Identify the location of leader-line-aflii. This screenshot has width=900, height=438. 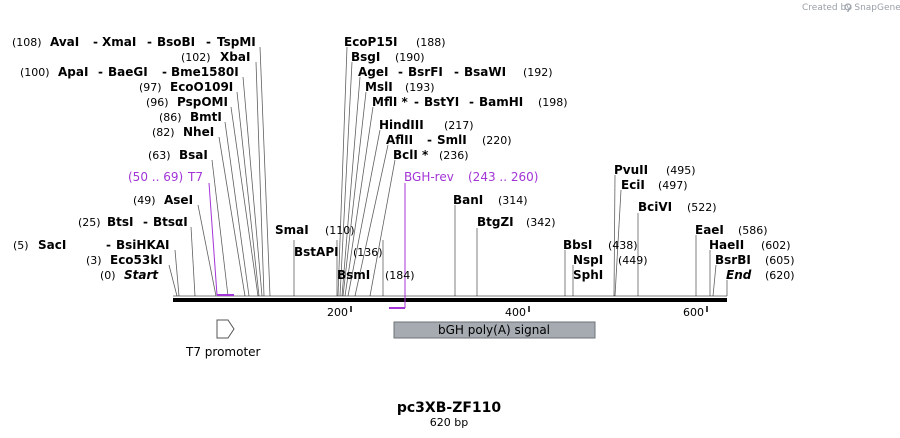
(371, 220).